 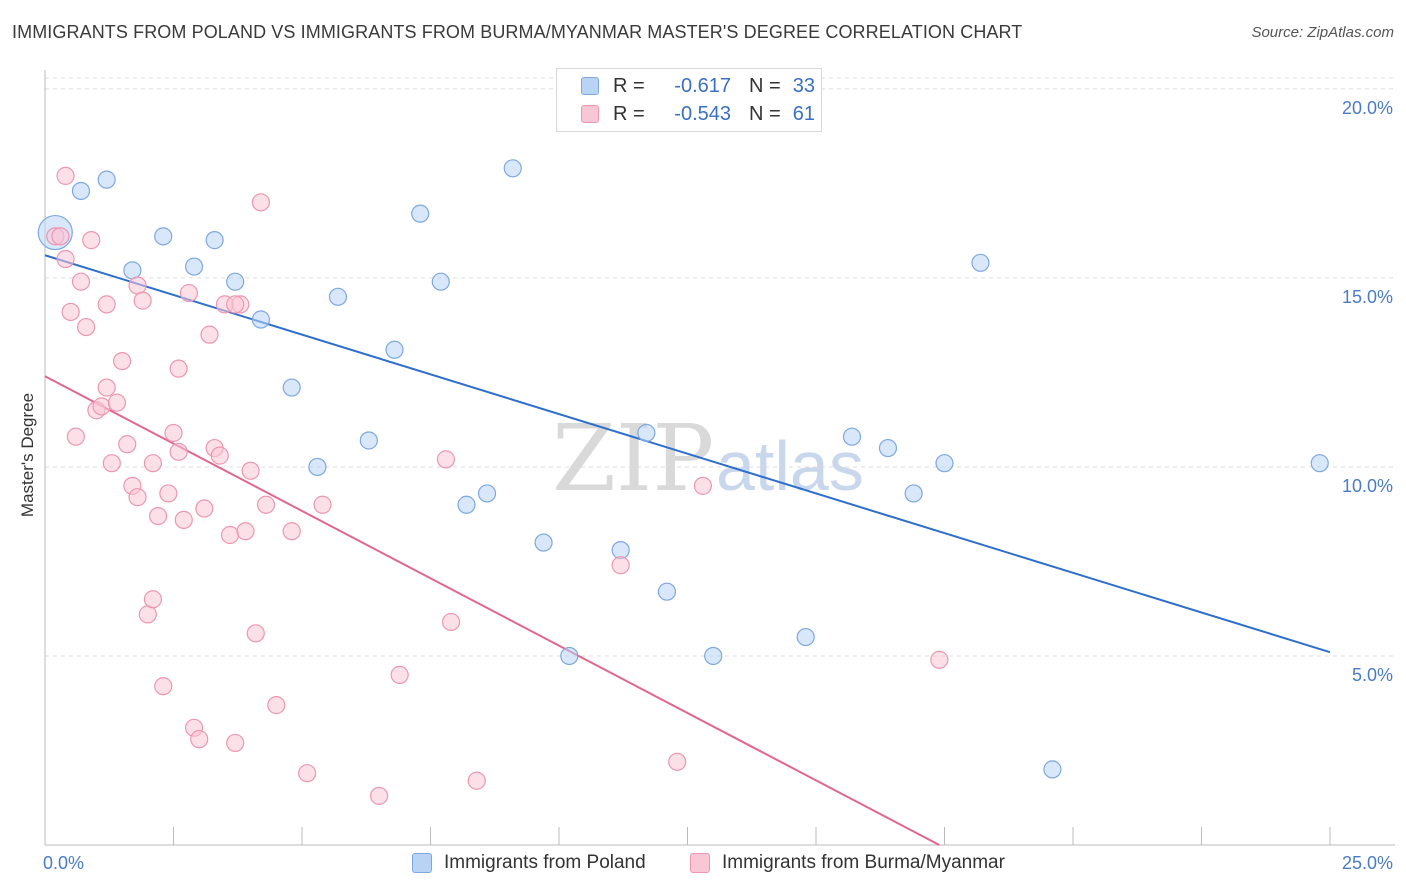 I want to click on legend-item-poland: Immigrants from Poland, so click(x=529, y=863).